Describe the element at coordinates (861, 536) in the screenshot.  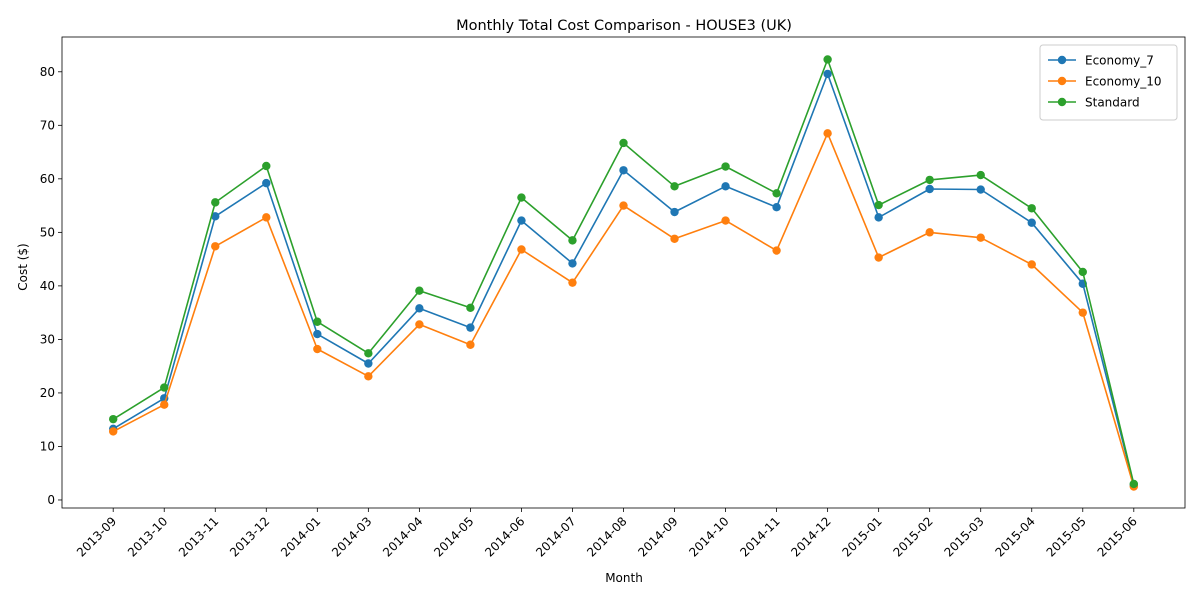
I see `x-tick-label: 2015-01` at that location.